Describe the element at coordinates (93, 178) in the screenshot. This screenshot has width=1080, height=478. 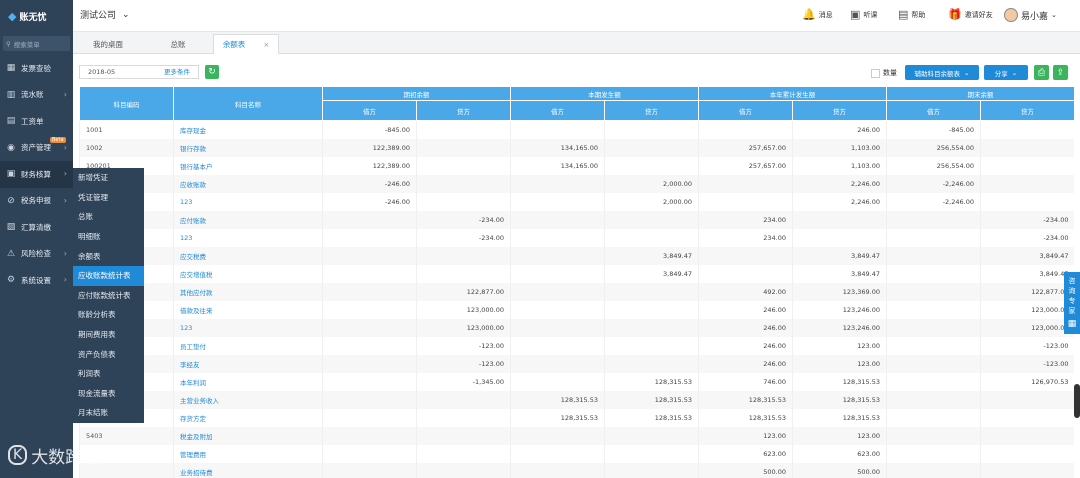
I see `submenu-item: 新增凭证` at that location.